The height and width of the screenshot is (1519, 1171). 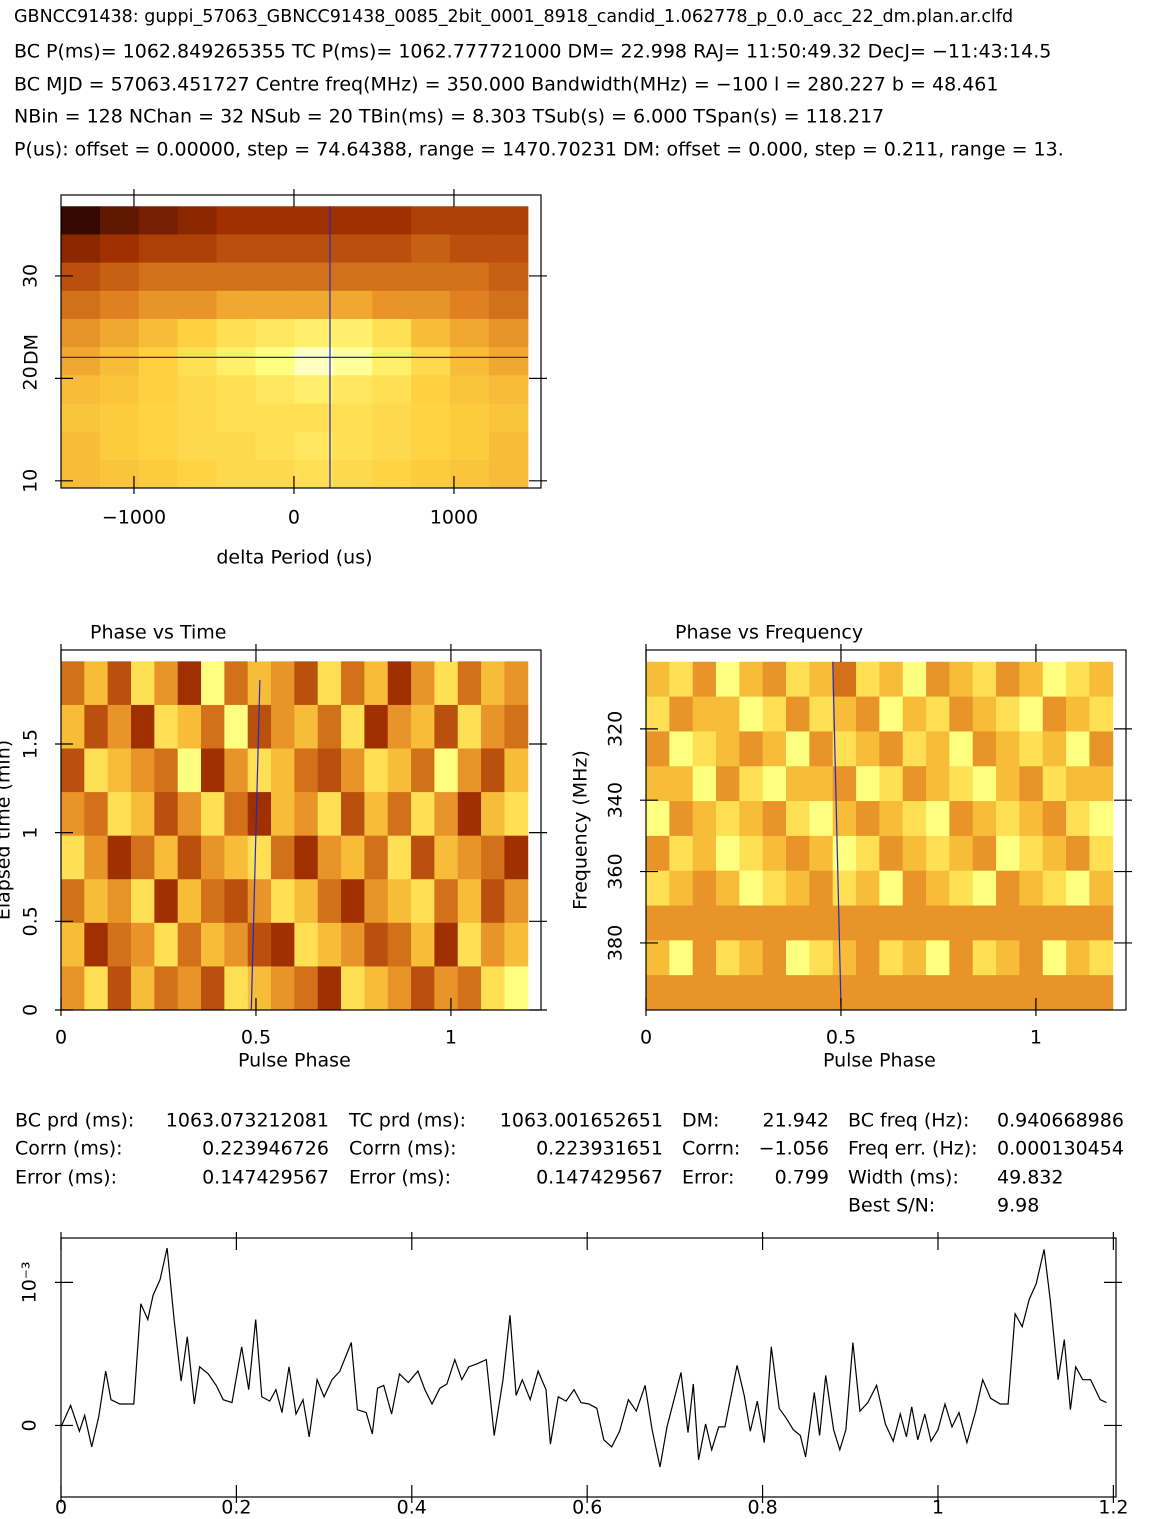 I want to click on stat-value: 0.147429567, so click(x=599, y=1178).